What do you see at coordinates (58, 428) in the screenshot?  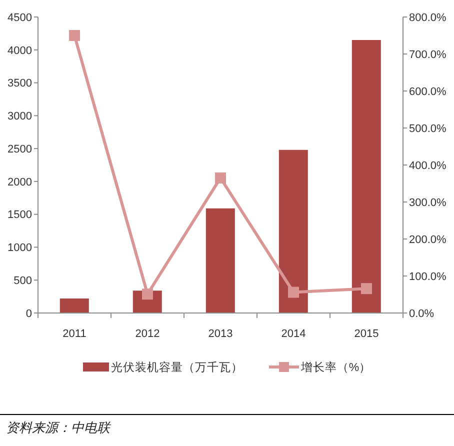 I see `text: 资料来源：中电联` at bounding box center [58, 428].